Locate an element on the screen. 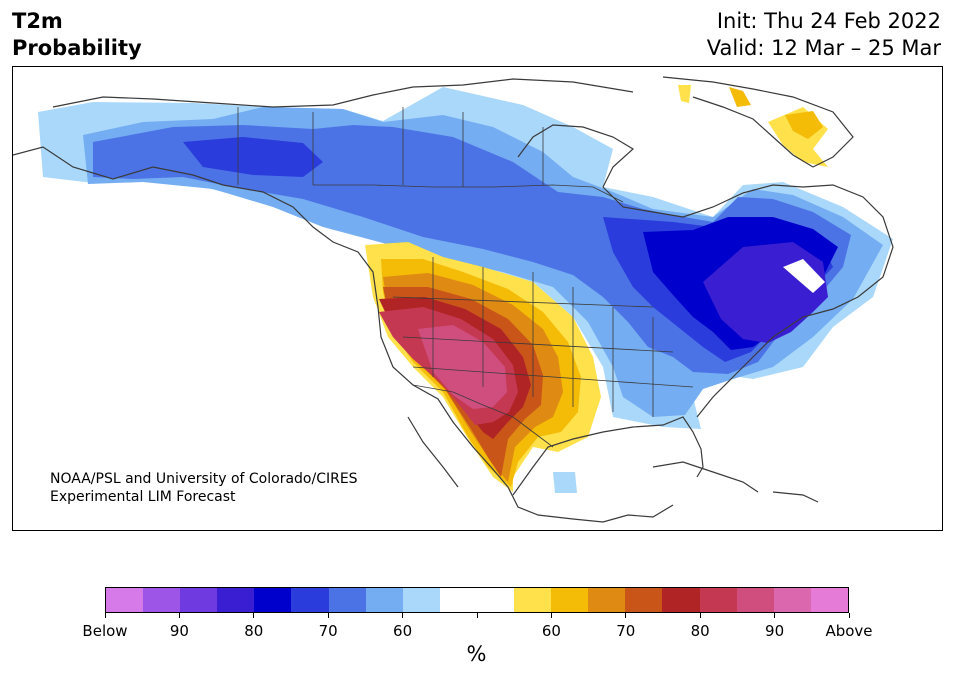  gulf-coast is located at coordinates (608, 456).